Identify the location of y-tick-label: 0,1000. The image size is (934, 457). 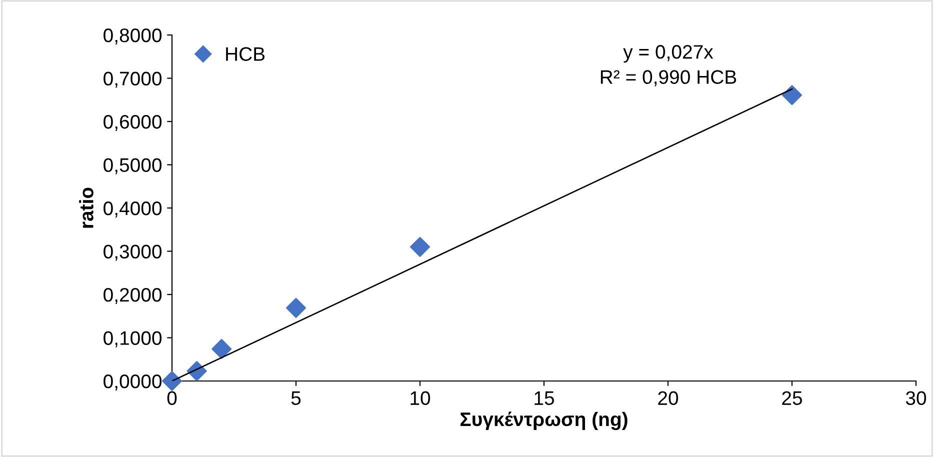
(133, 339).